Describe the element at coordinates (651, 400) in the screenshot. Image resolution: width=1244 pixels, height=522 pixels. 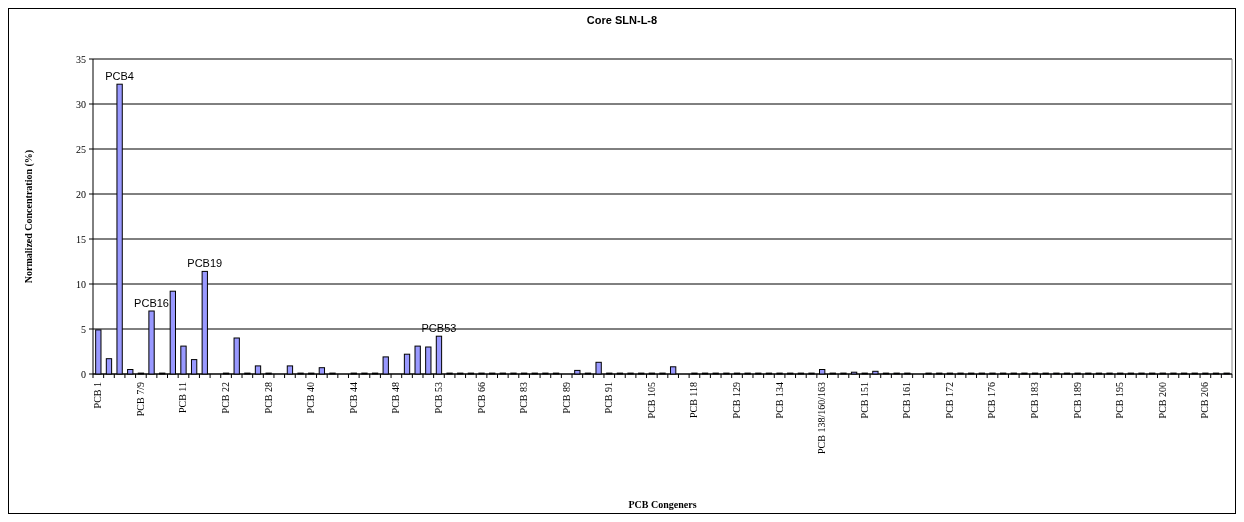
I see `x-tick-label: PCB 105` at that location.